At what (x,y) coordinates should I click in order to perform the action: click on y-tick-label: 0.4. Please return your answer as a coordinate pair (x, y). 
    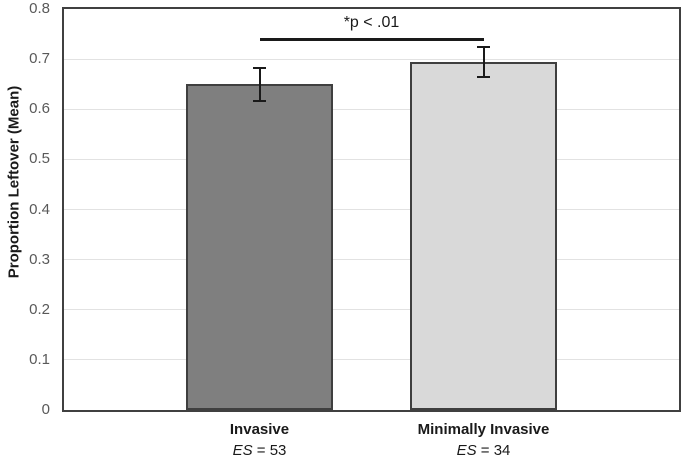
    Looking at the image, I should click on (39, 209).